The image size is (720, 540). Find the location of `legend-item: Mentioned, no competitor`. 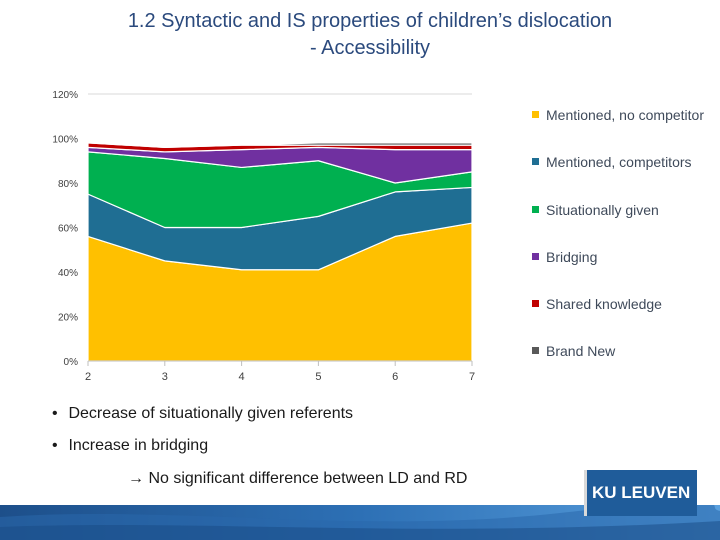

legend-item: Mentioned, no competitor is located at coordinates (618, 115).